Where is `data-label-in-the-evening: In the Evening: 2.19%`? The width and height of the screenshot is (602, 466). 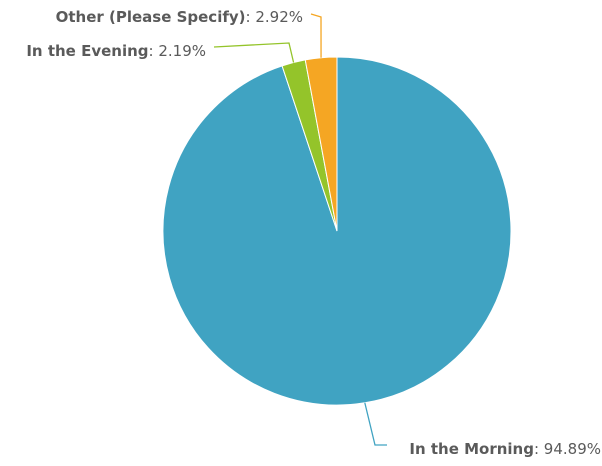
data-label-in-the-evening: In the Evening: 2.19% is located at coordinates (116, 51).